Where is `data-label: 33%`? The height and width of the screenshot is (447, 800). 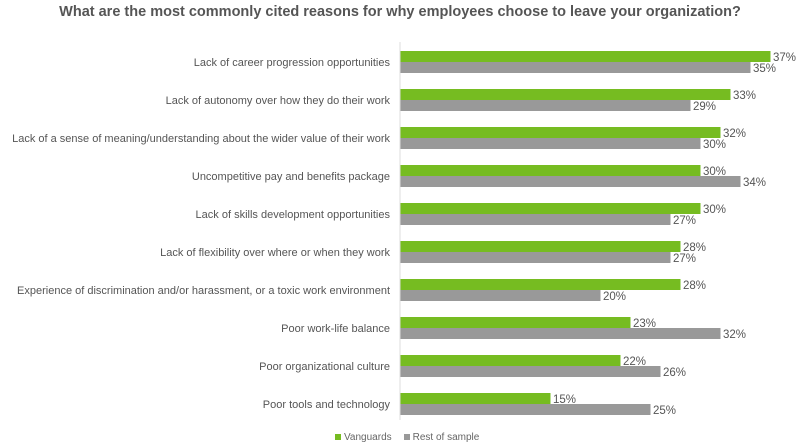
data-label: 33% is located at coordinates (744, 96).